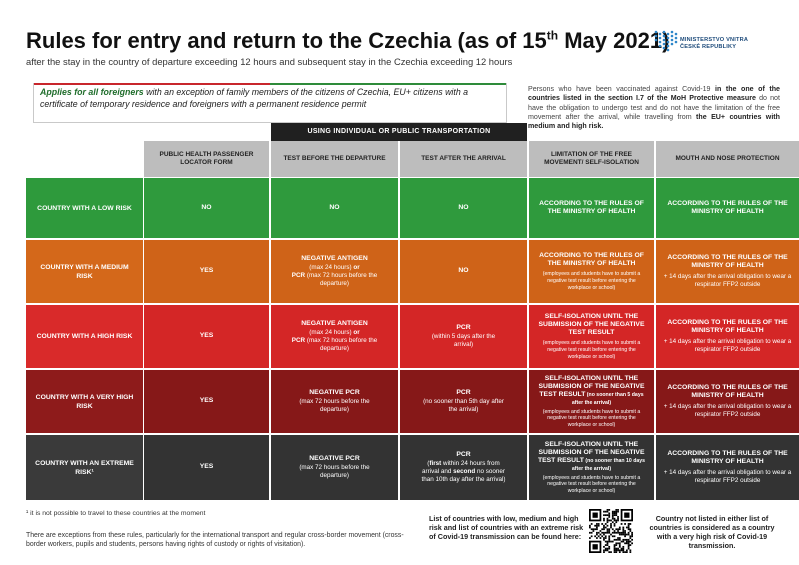  Describe the element at coordinates (206, 208) in the screenshot. I see `plf-cell: NO` at that location.